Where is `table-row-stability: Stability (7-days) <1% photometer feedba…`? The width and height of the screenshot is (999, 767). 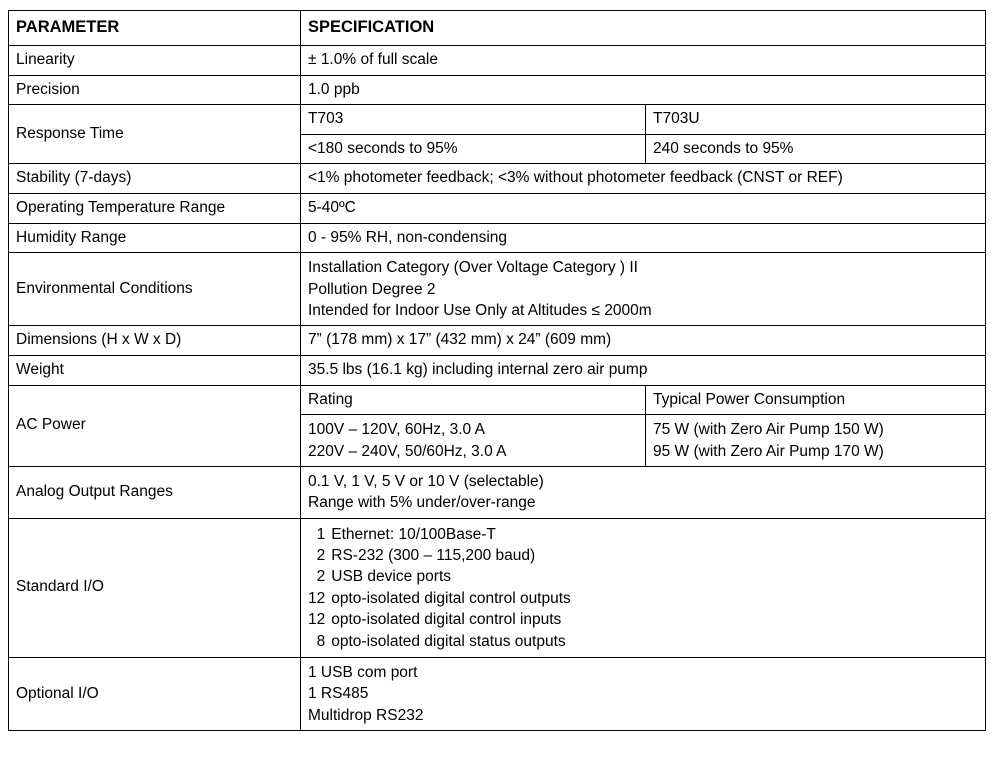 table-row-stability: Stability (7-days) <1% photometer feedba… is located at coordinates (497, 178).